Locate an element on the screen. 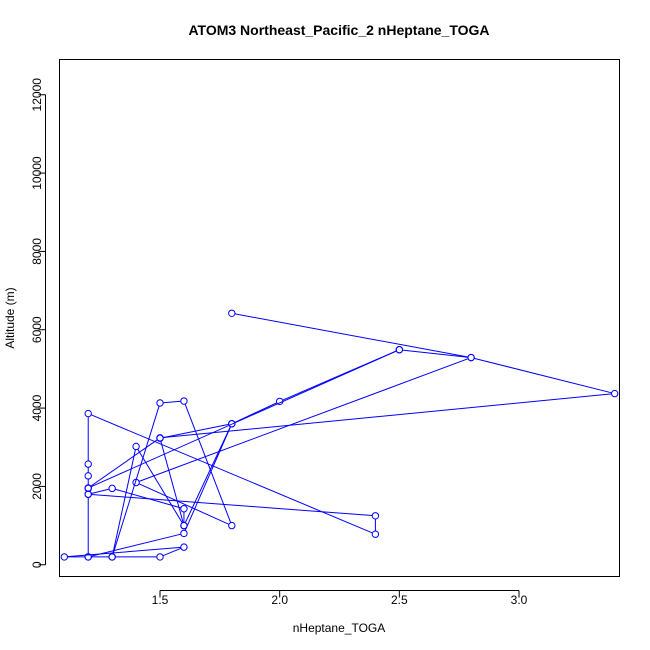  y-tick-label: 2000 is located at coordinates (37, 486).